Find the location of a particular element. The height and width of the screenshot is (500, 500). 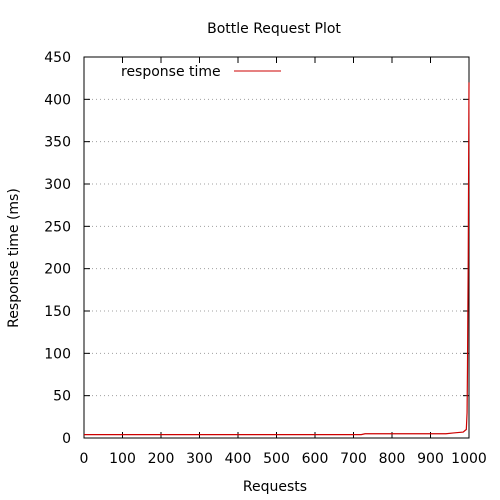

x-tick-label: 800 is located at coordinates (392, 459).